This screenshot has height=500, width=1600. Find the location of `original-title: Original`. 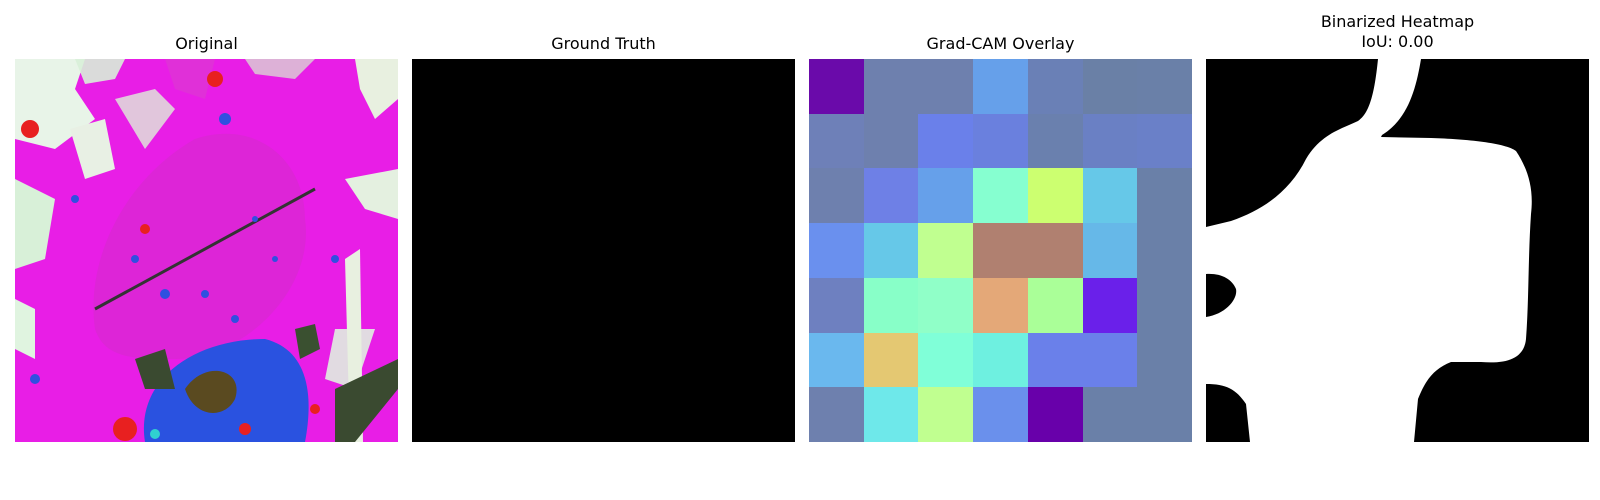

original-title: Original is located at coordinates (206, 43).